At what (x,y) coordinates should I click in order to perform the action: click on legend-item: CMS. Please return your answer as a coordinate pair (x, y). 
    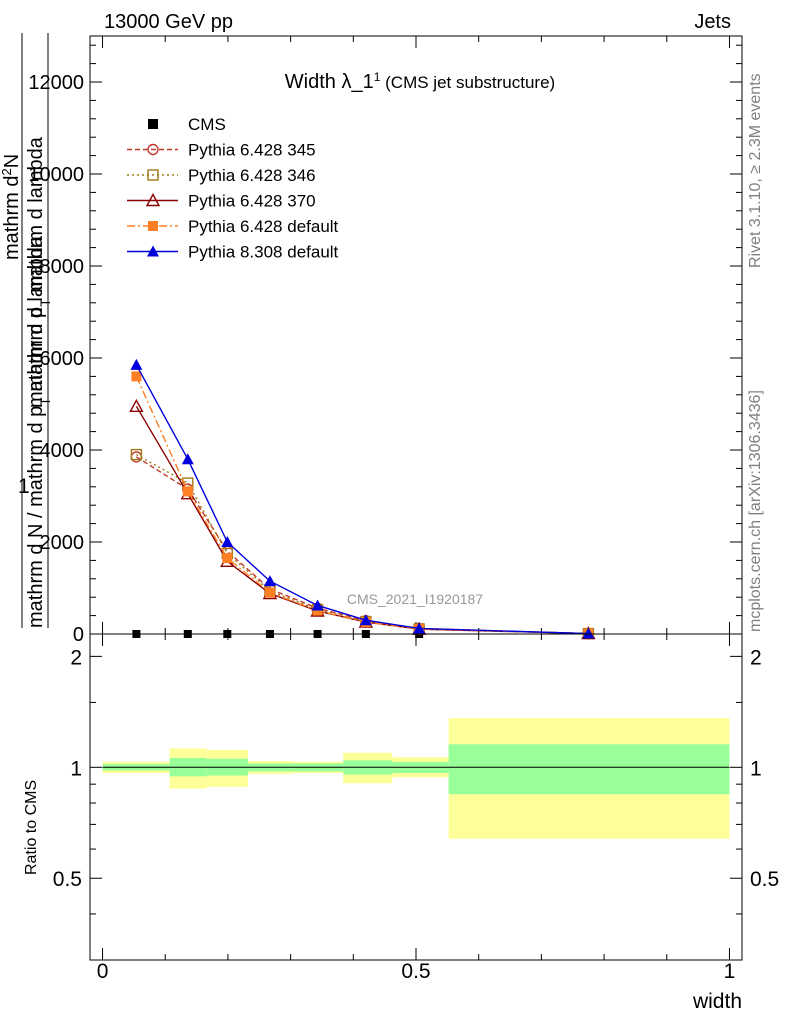
    Looking at the image, I should click on (187, 124).